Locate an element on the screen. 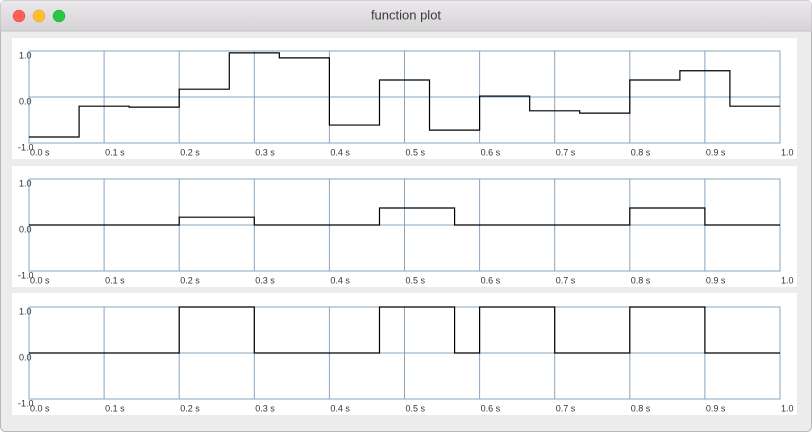 The height and width of the screenshot is (432, 812). minimize-button is located at coordinates (39, 16).